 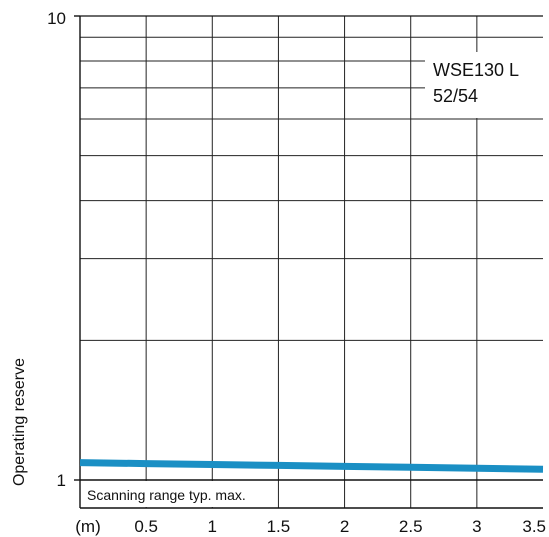 I want to click on x-tick-label: 3.5, so click(x=534, y=526).